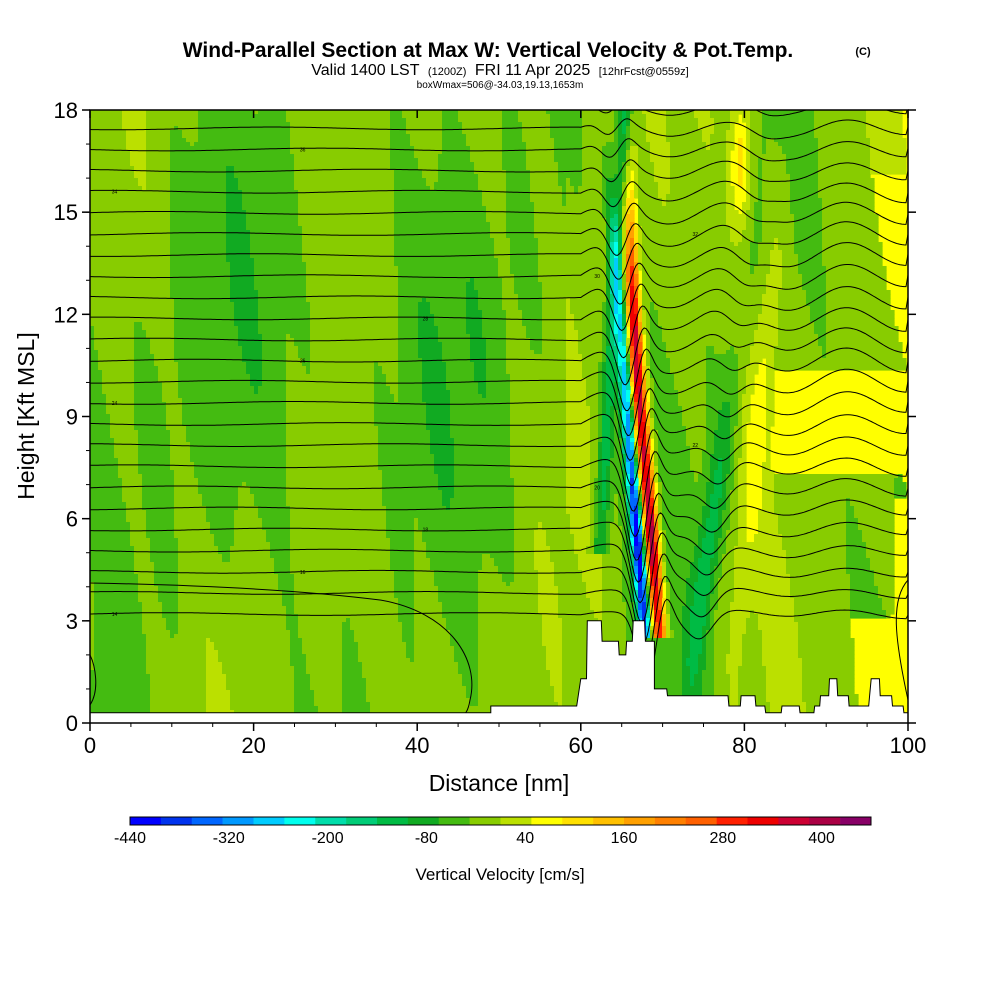 This screenshot has width=1000, height=1000. I want to click on isentrope-label: 34, so click(115, 193).